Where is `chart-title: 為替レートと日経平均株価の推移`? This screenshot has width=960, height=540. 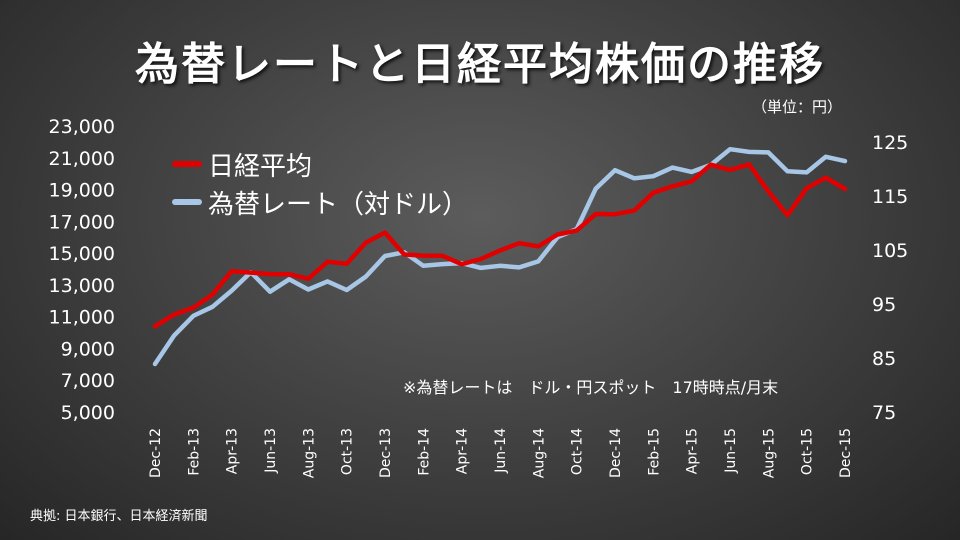
chart-title: 為替レートと日経平均株価の推移 is located at coordinates (480, 64).